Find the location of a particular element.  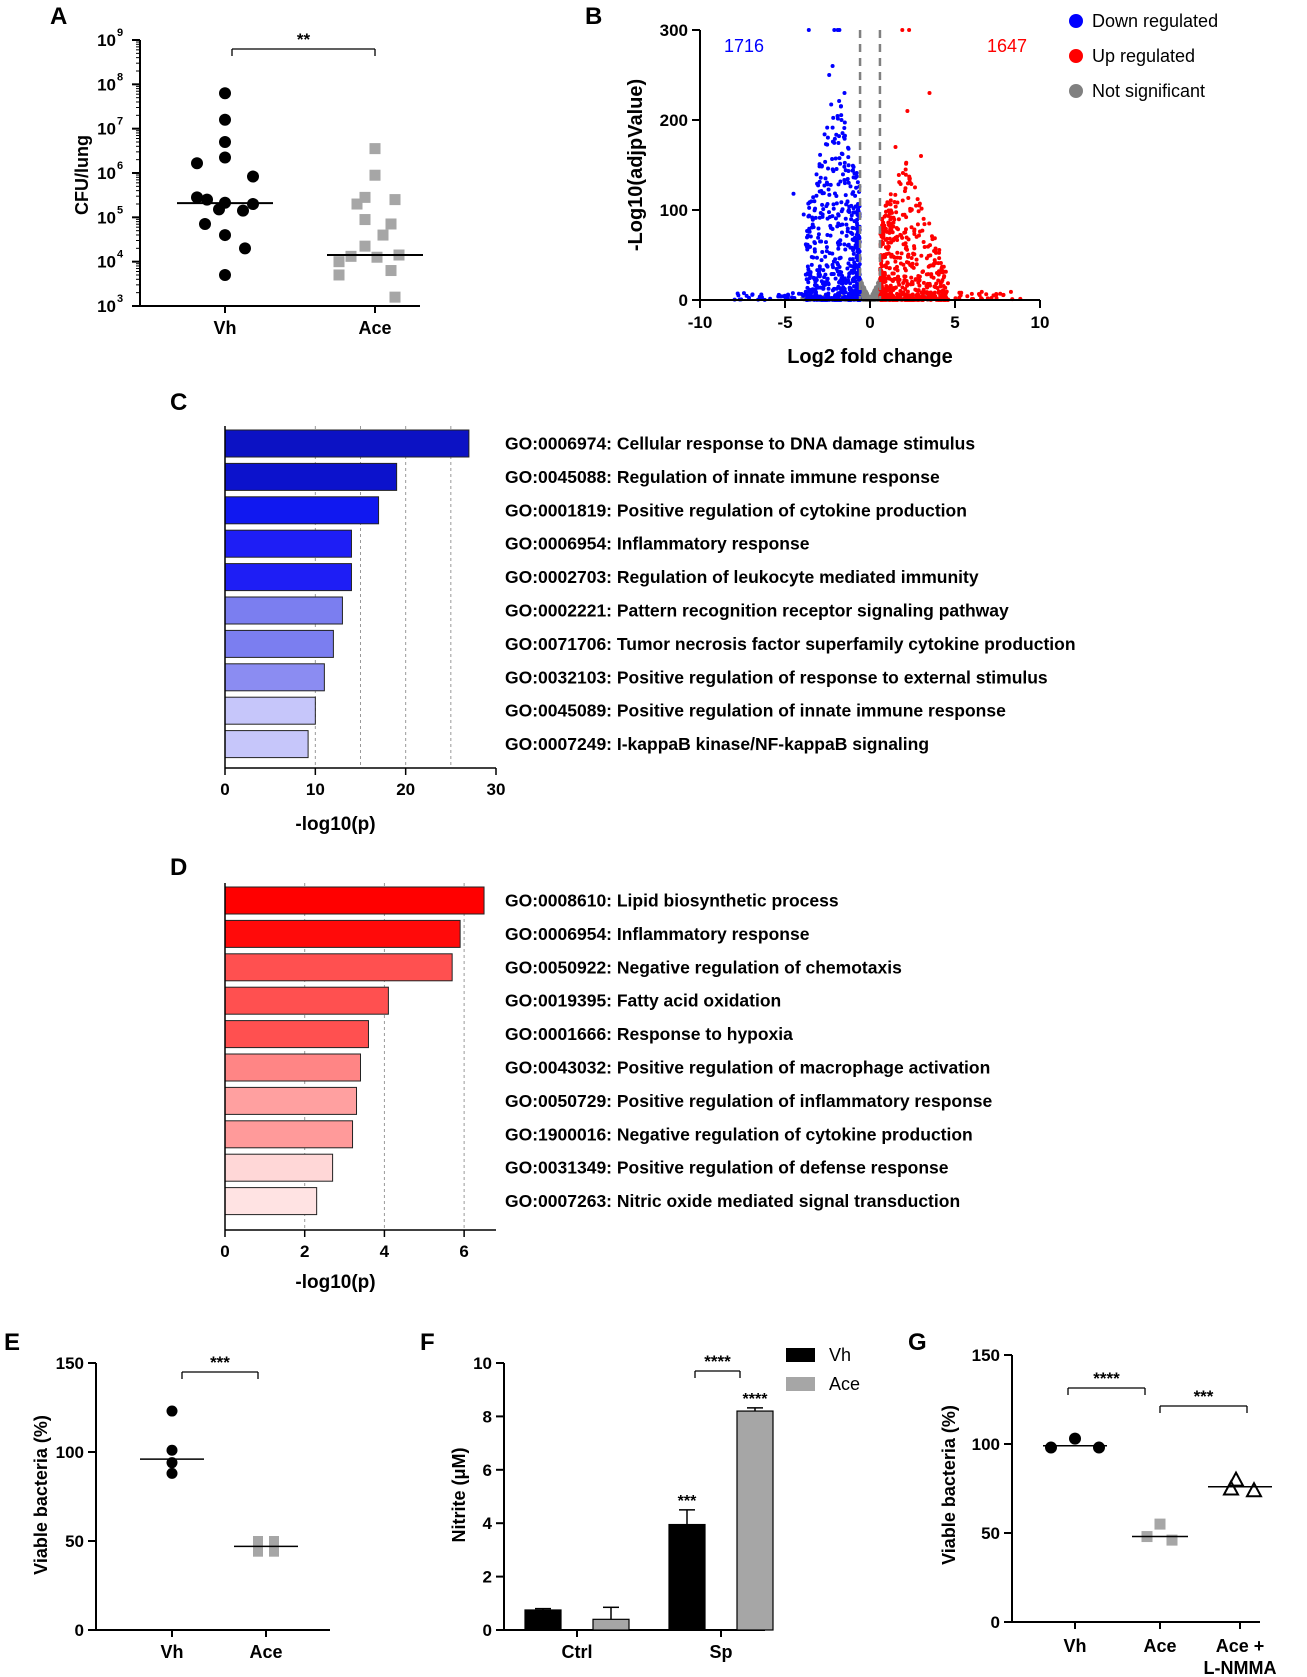

go-bar is located at coordinates (342, 933).